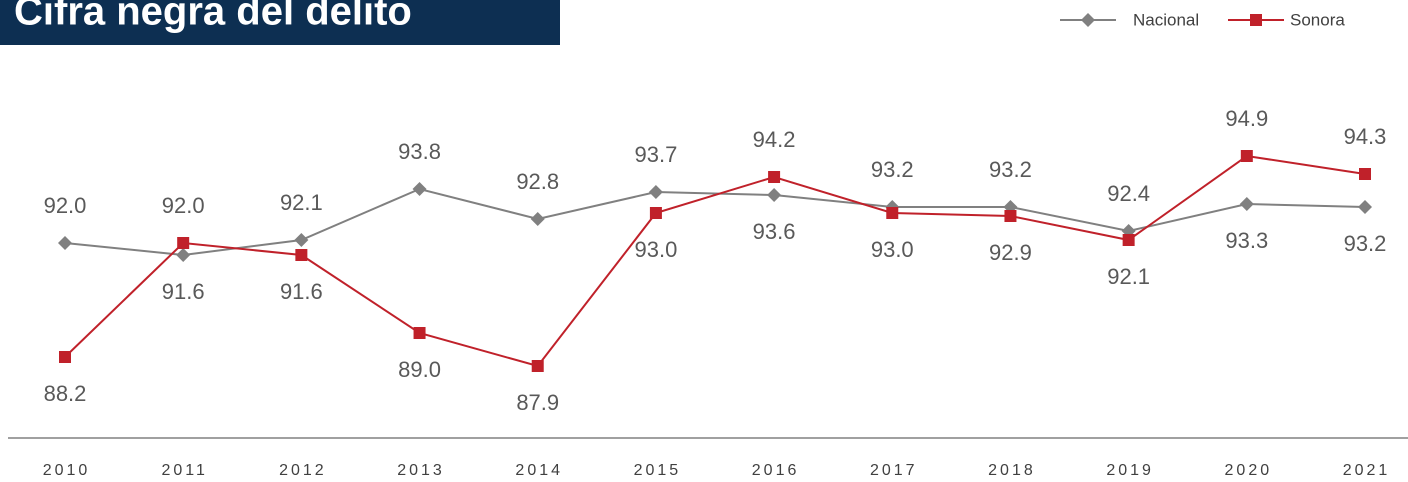  I want to click on x-tick-label: 2015, so click(658, 470).